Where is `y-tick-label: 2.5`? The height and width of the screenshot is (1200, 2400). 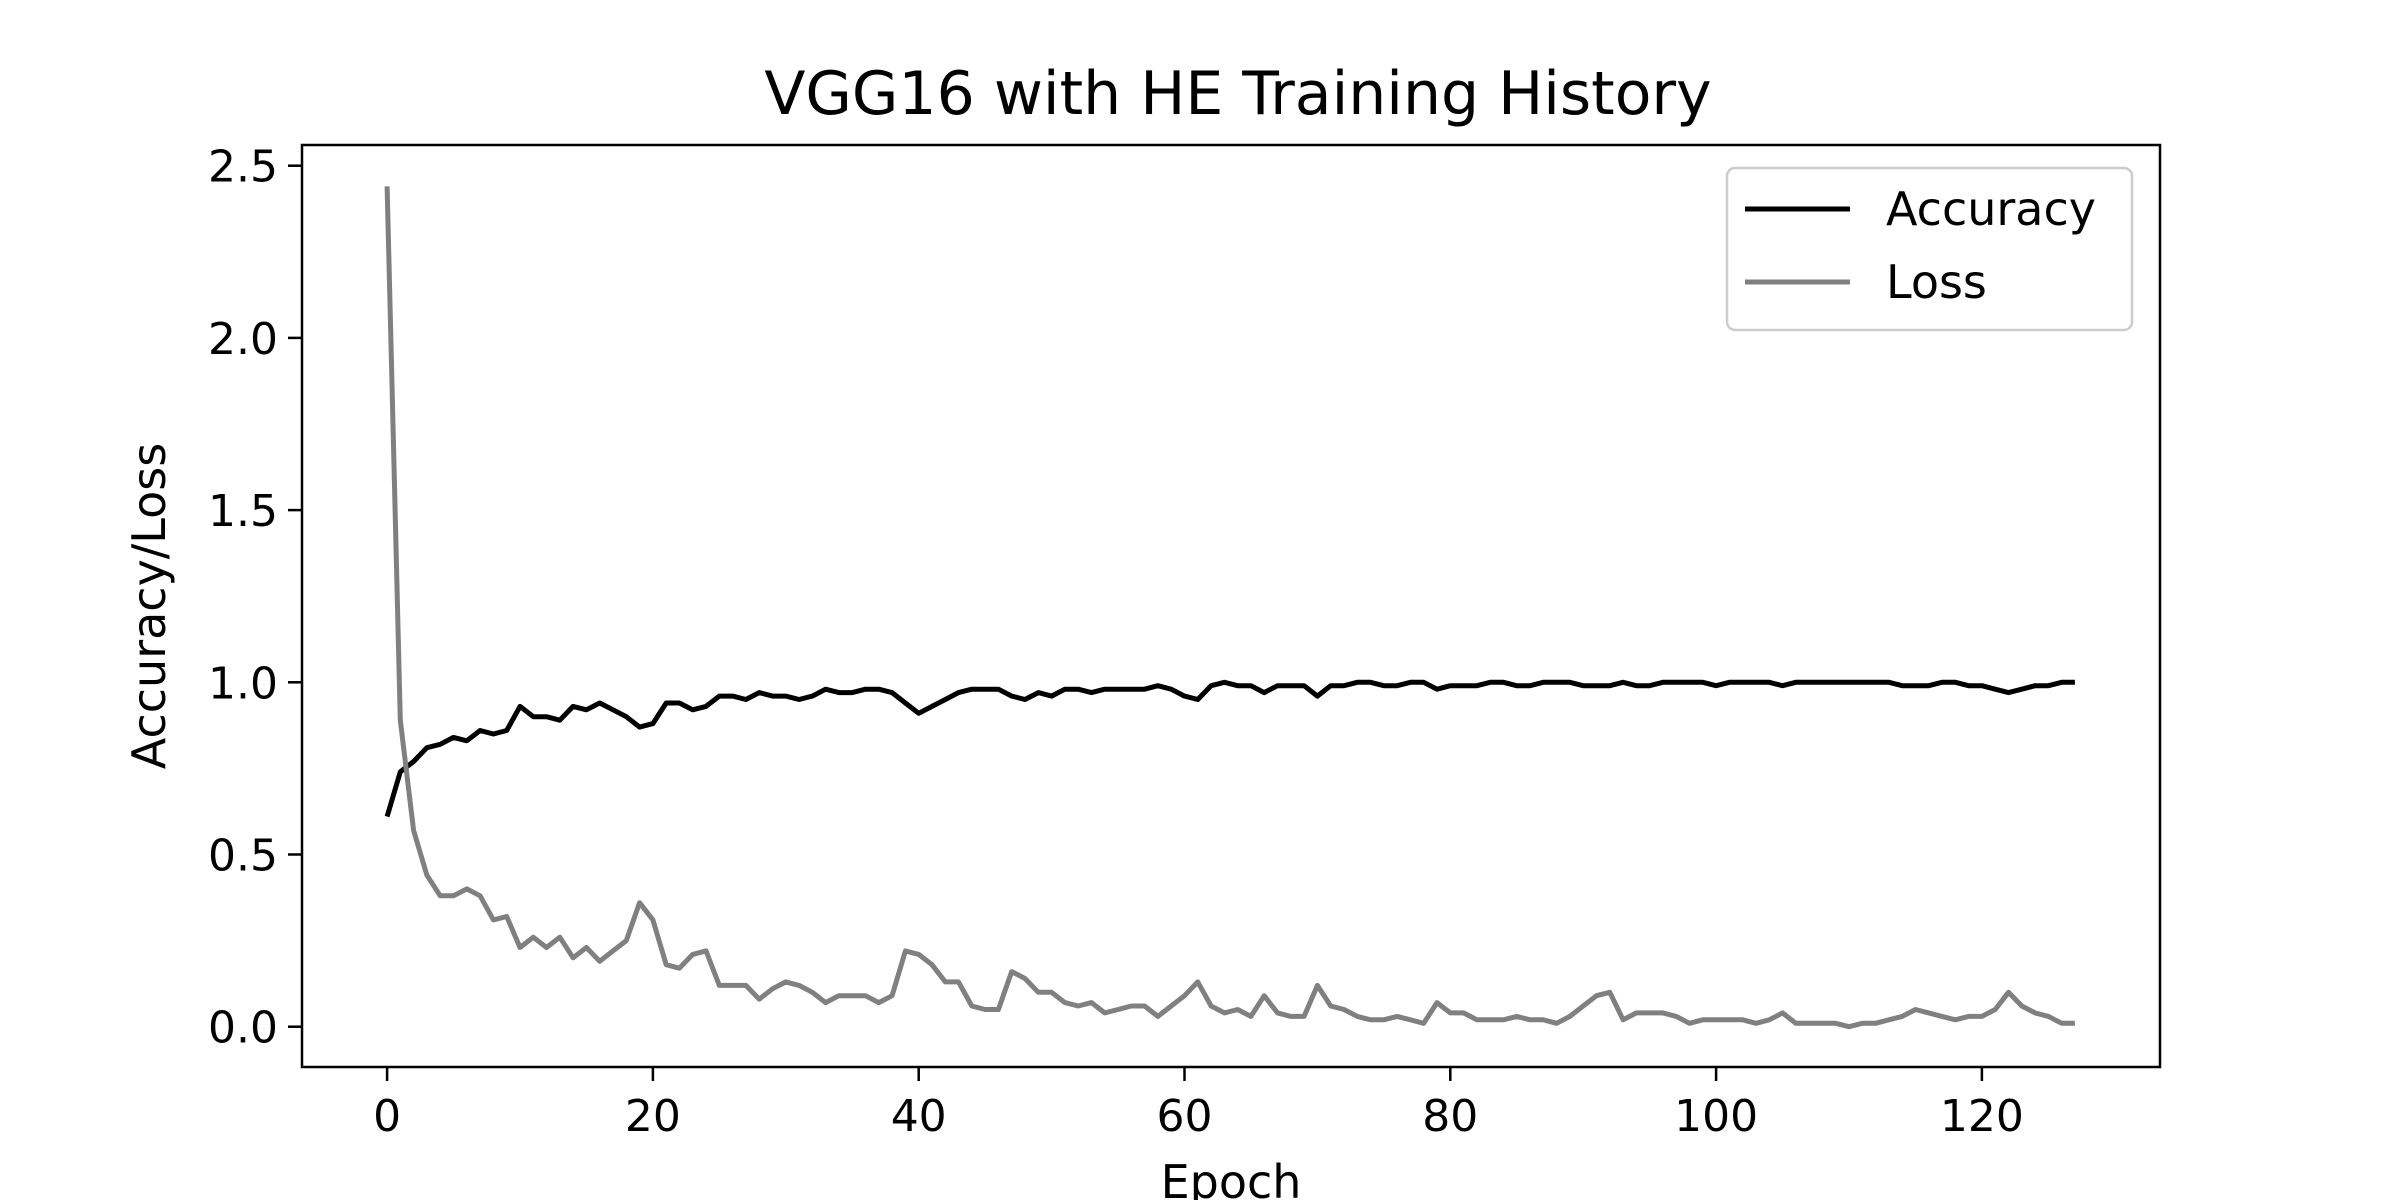 y-tick-label: 2.5 is located at coordinates (243, 167).